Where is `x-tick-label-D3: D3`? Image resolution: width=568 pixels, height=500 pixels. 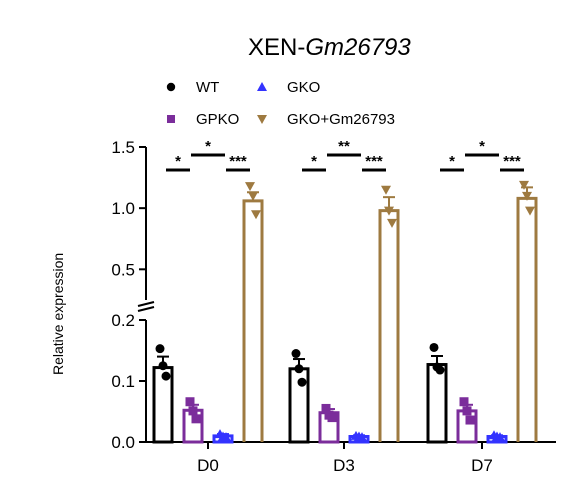
x-tick-label-D3: D3 is located at coordinates (344, 465).